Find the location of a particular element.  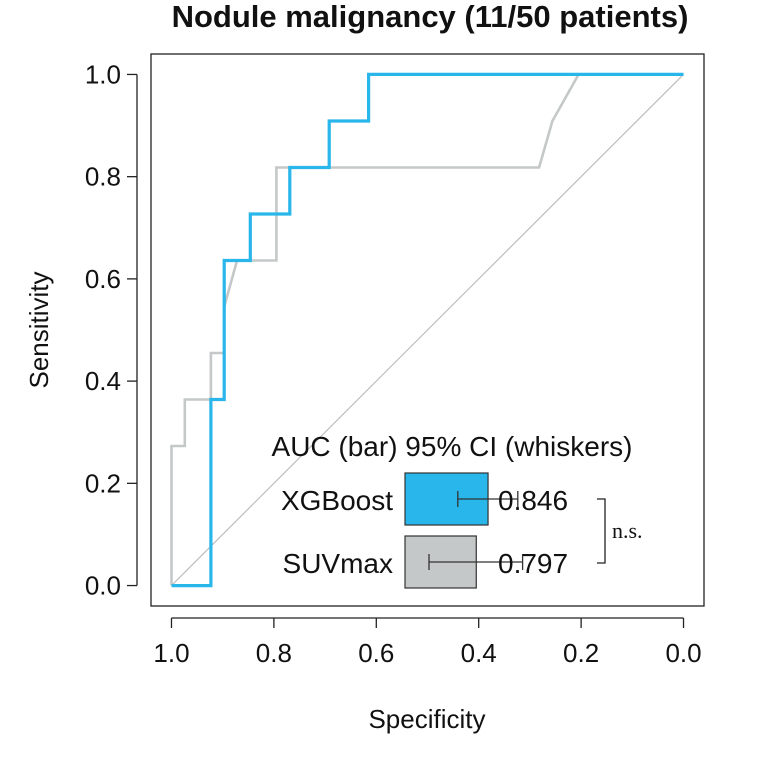

inset-title: AUC (bar) 95% CI (whiskers) is located at coordinates (452, 446).